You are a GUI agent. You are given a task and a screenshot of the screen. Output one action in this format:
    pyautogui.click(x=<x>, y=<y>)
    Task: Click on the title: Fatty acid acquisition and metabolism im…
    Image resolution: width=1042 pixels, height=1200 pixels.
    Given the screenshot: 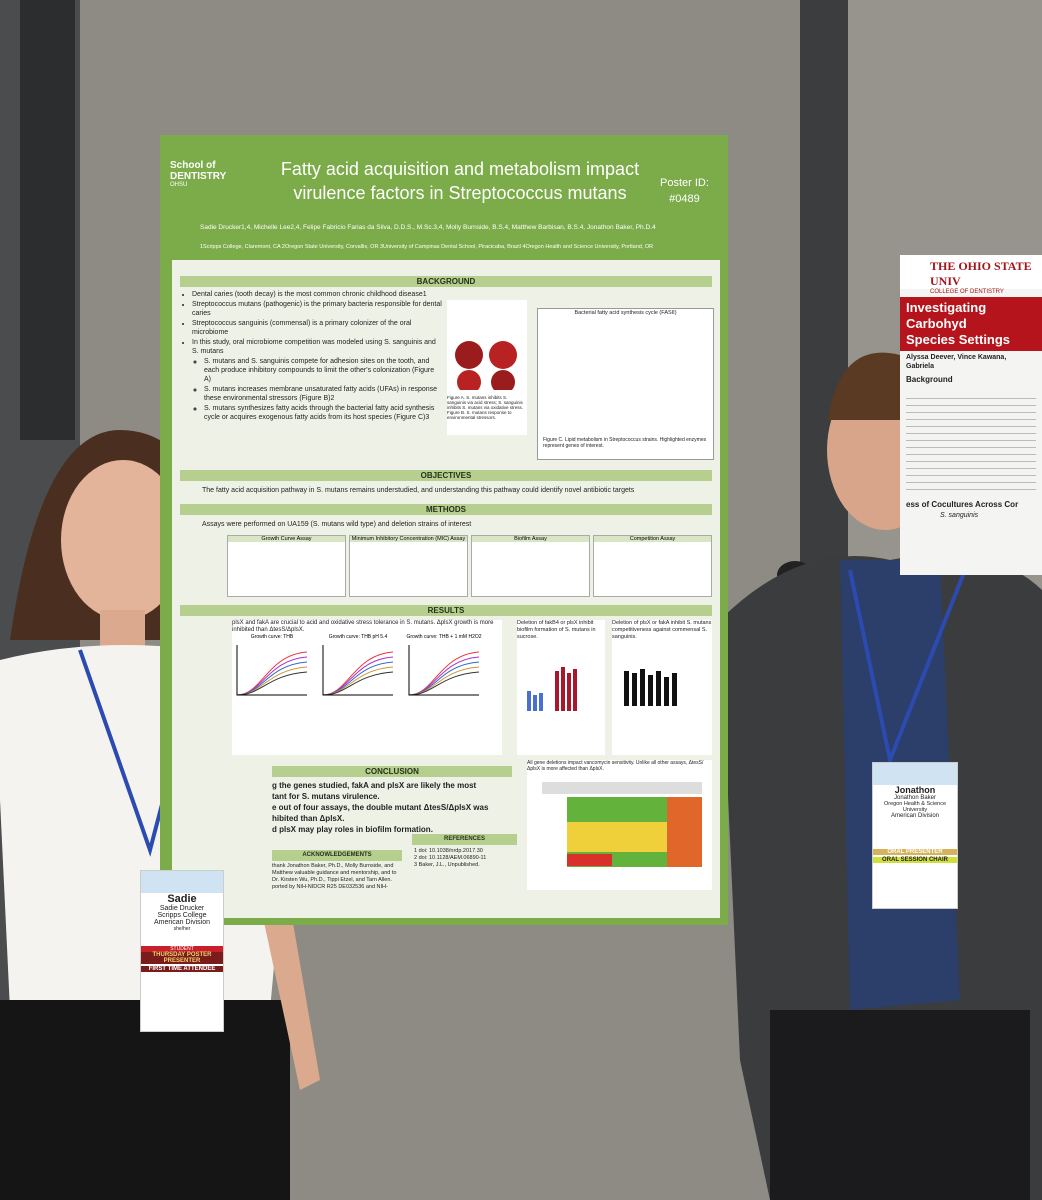 What is the action you would take?
    pyautogui.click(x=460, y=181)
    